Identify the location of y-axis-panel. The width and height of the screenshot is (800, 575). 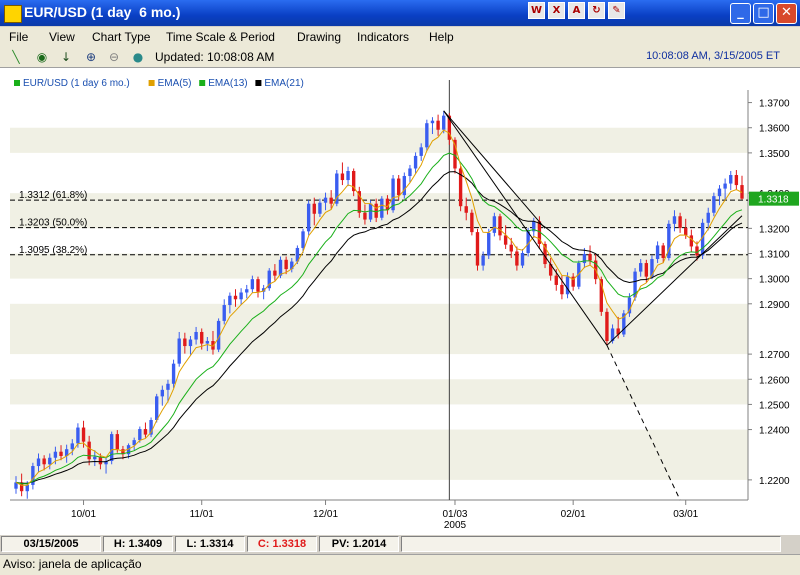
(774, 295).